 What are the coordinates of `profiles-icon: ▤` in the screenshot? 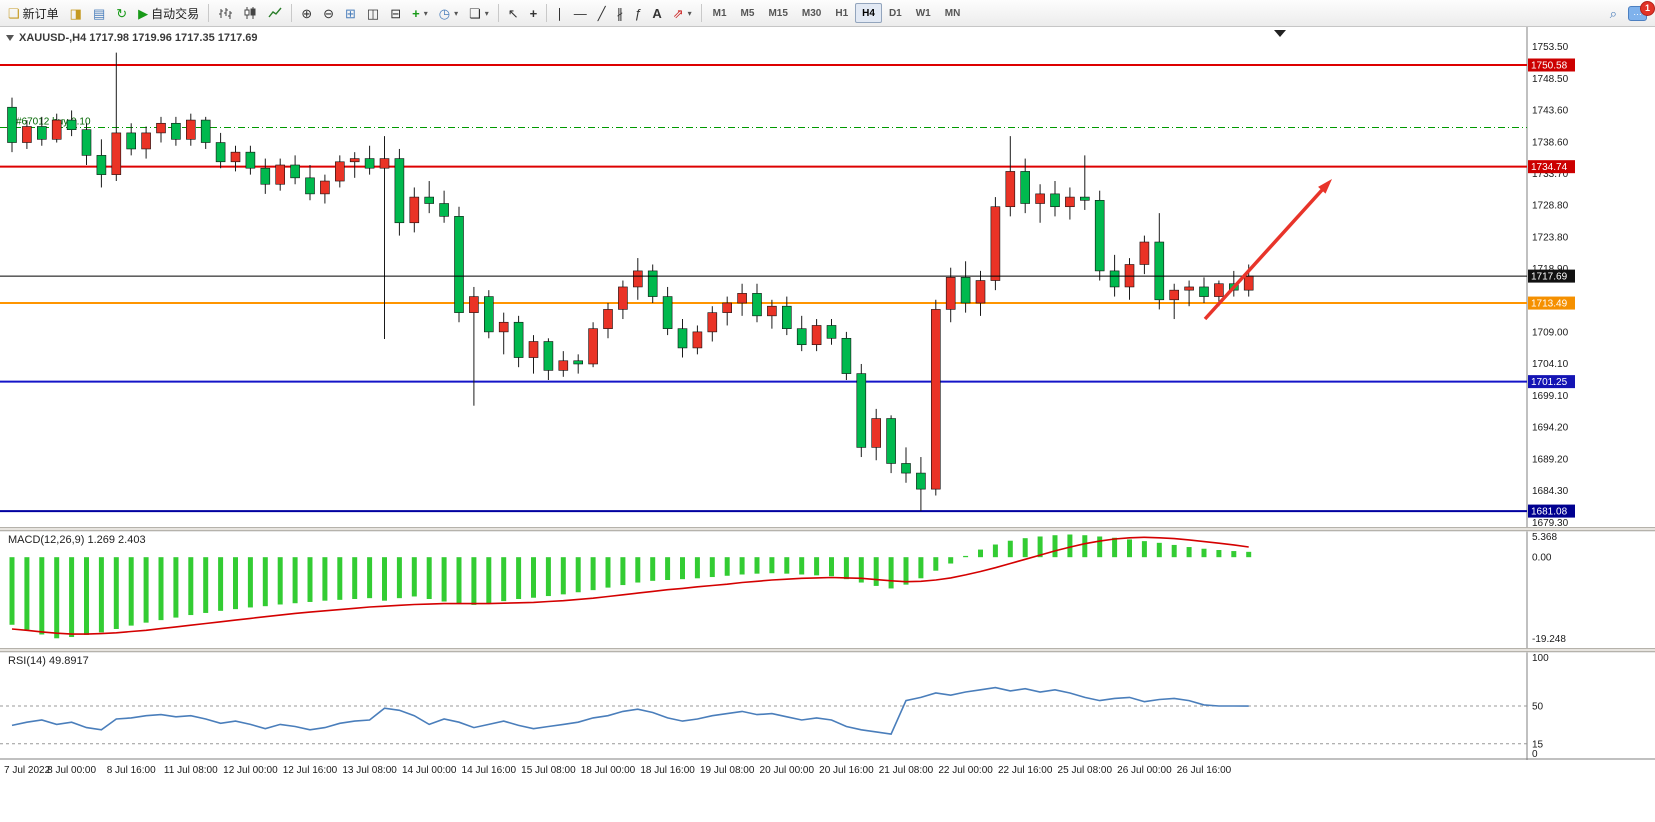 It's located at (99, 13).